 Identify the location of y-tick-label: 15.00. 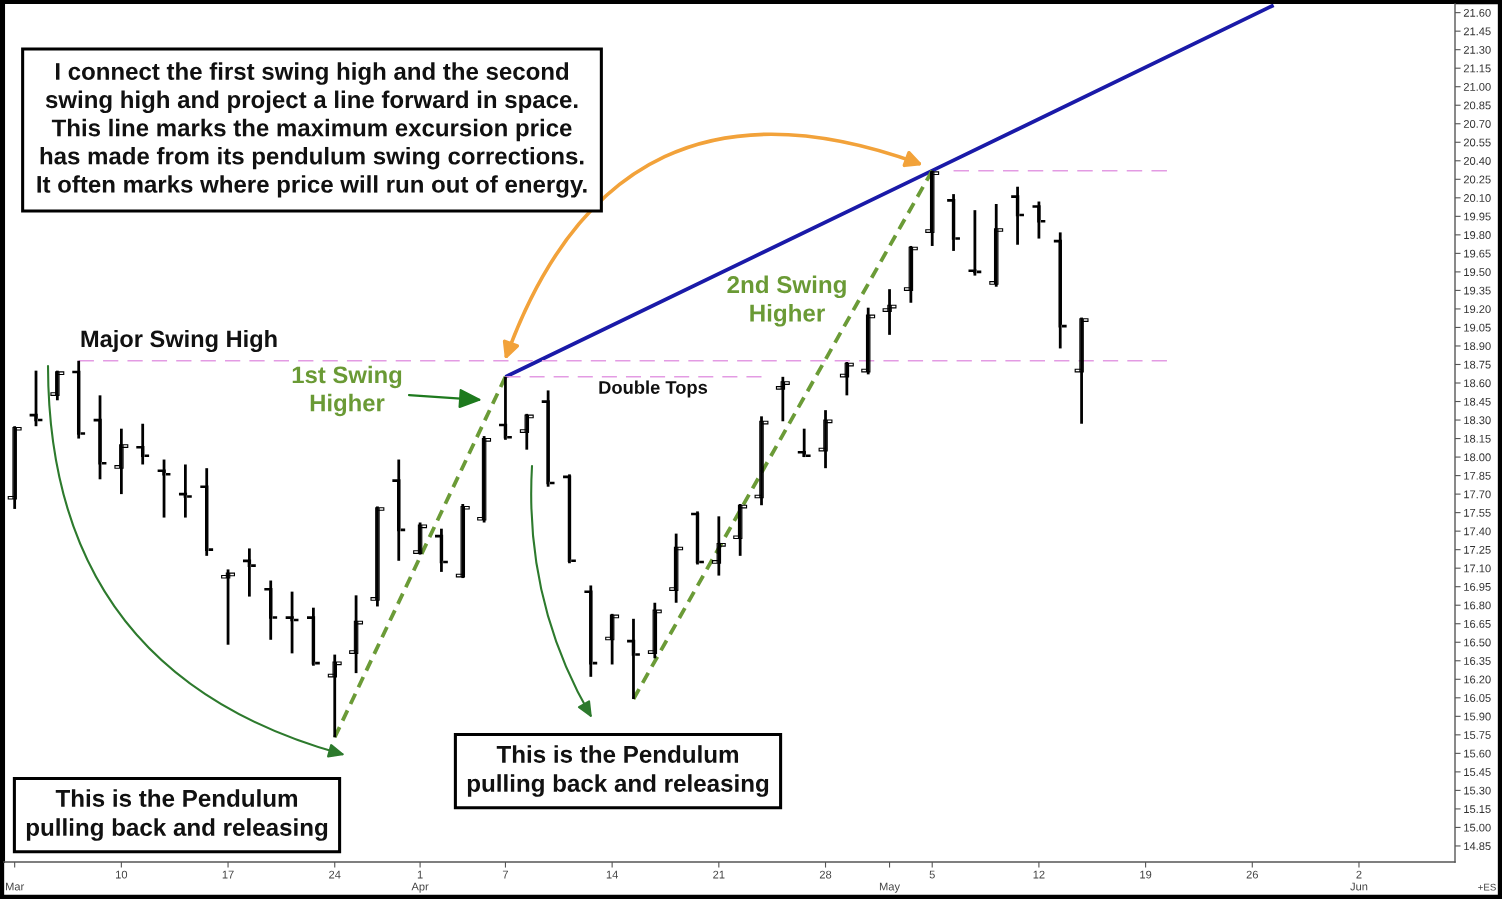
(1477, 827).